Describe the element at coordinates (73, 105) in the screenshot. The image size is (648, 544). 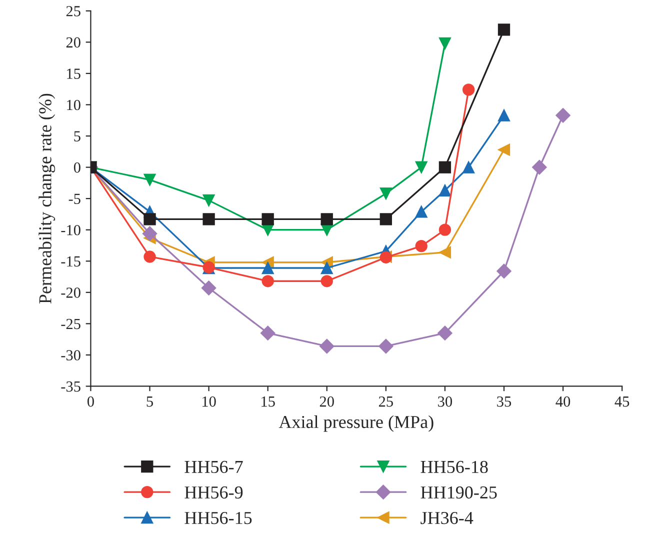
I see `y-tick-label: 10` at that location.